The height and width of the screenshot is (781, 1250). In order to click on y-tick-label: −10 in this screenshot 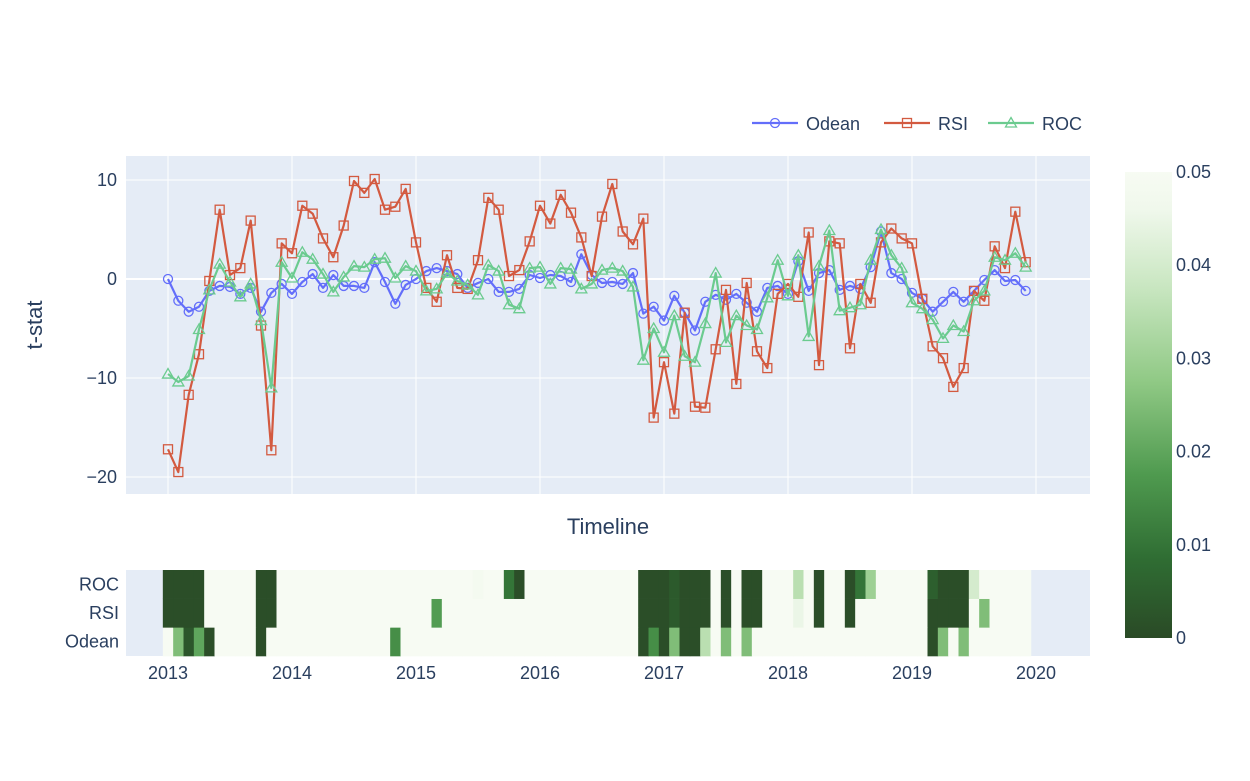, I will do `click(101, 378)`.